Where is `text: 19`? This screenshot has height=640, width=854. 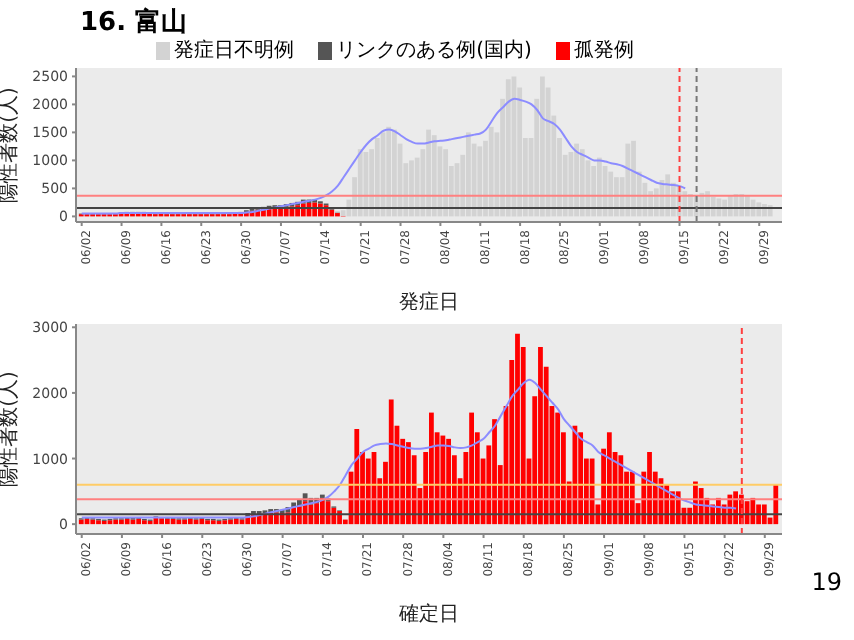 text: 19 is located at coordinates (826, 582).